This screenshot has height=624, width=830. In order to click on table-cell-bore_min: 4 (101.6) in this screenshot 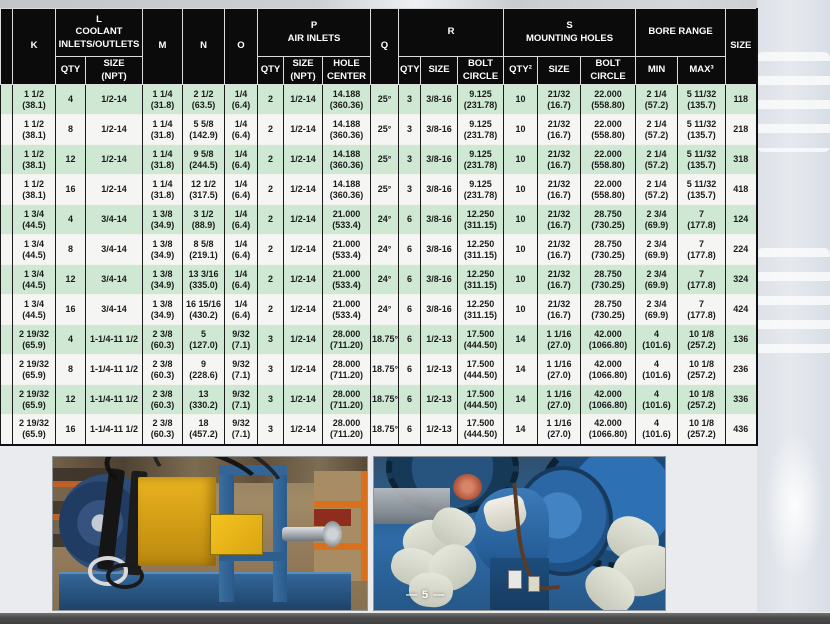, I will do `click(656, 429)`.